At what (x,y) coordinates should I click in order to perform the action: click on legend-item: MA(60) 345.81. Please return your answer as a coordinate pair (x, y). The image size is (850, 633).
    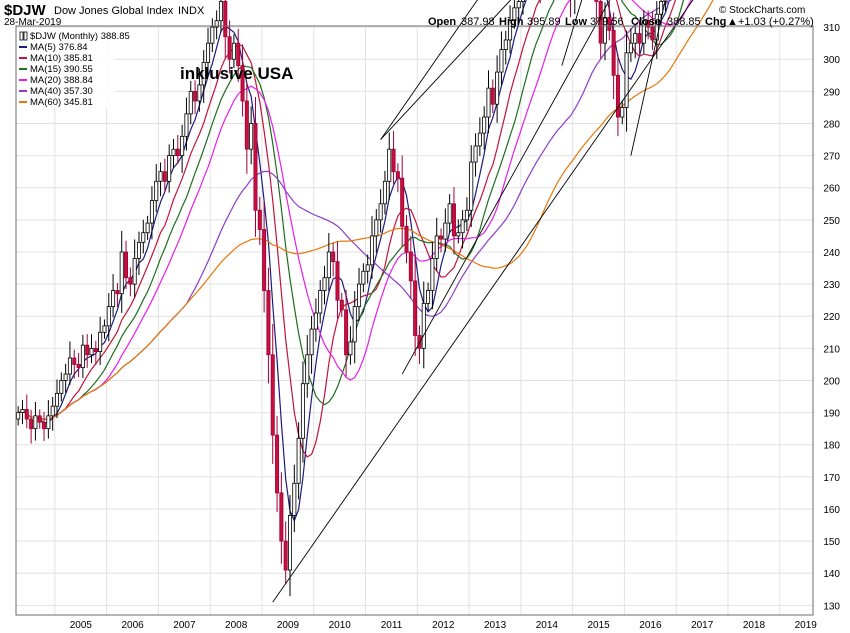
    Looking at the image, I should click on (61, 102).